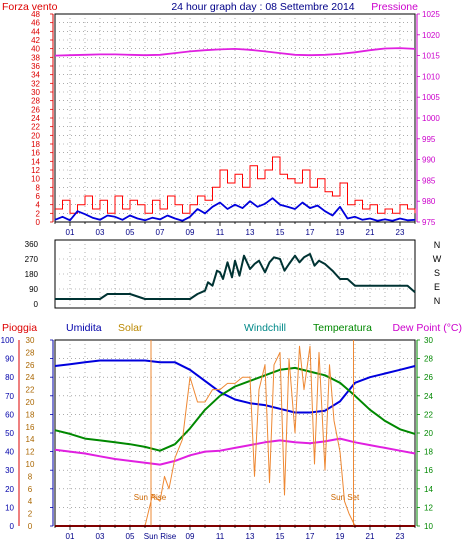 This screenshot has height=560, width=466. What do you see at coordinates (429, 180) in the screenshot?
I see `pressure-tick-label: 985` at bounding box center [429, 180].